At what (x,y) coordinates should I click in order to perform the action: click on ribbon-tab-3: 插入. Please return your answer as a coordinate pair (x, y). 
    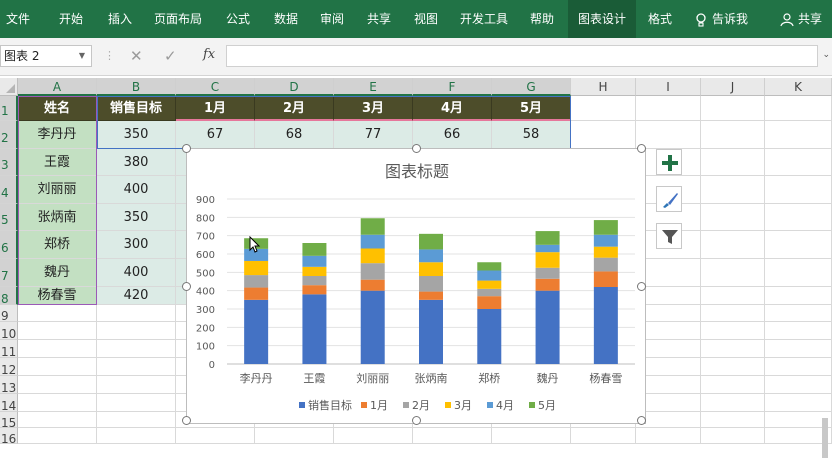
    Looking at the image, I should click on (119, 19).